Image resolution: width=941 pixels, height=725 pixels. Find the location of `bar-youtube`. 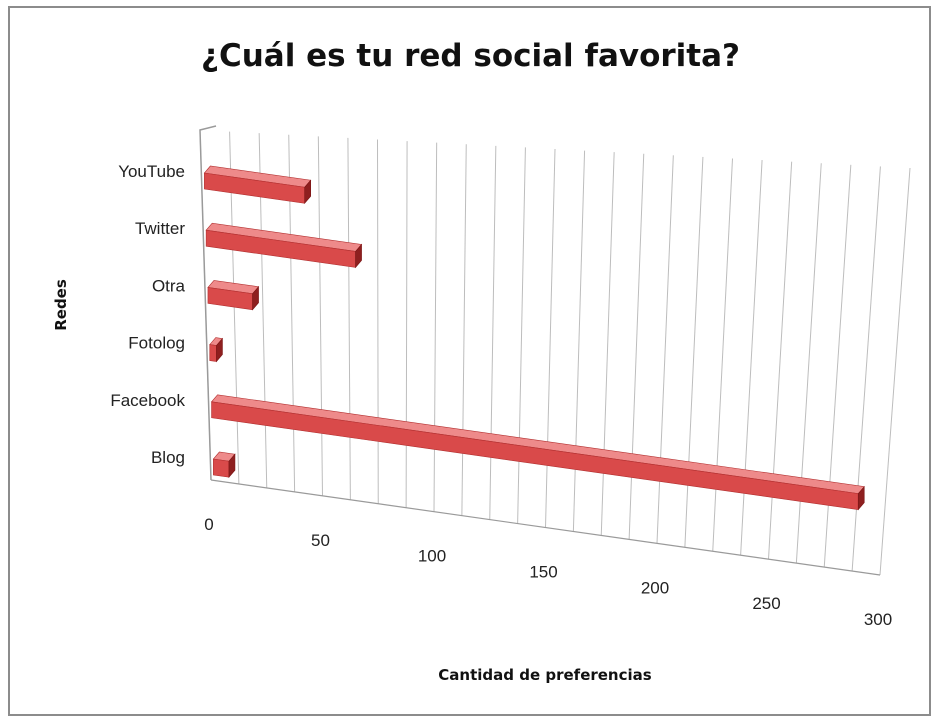

bar-youtube is located at coordinates (257, 185).